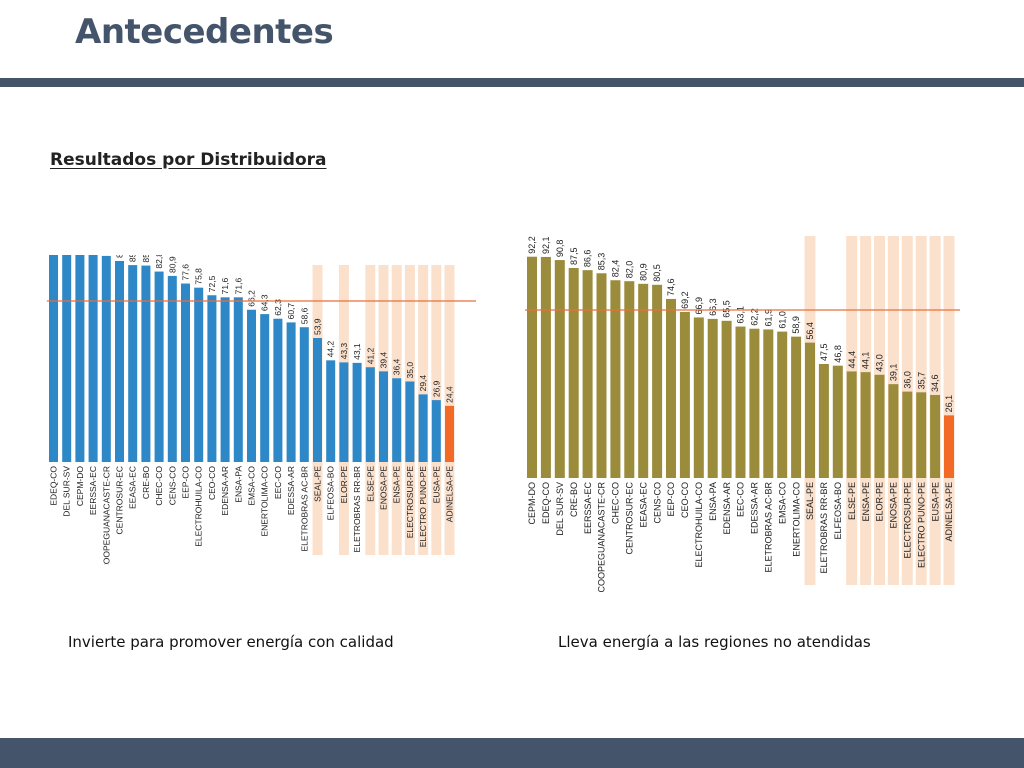 The width and height of the screenshot is (1024, 768). What do you see at coordinates (410, 370) in the screenshot?
I see `value-label: 35,0` at bounding box center [410, 370].